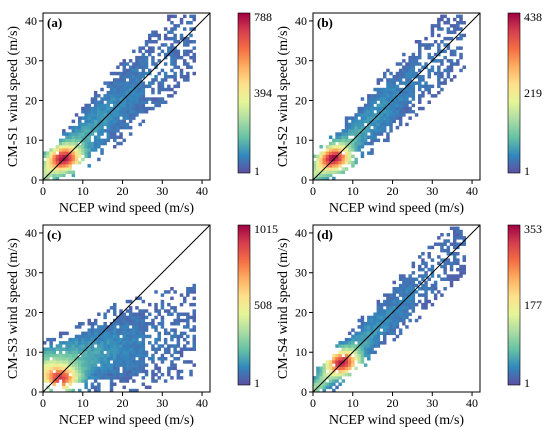 The height and width of the screenshot is (430, 550). I want to click on heatmap-a, so click(119, 97).